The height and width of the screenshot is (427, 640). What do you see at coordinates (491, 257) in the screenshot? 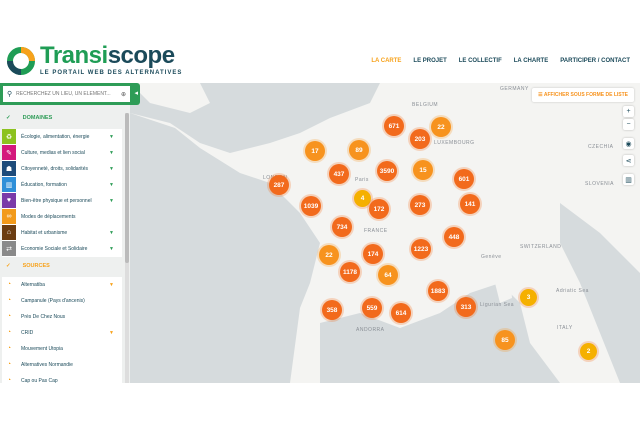
I see `map-label: Genève` at bounding box center [491, 257].